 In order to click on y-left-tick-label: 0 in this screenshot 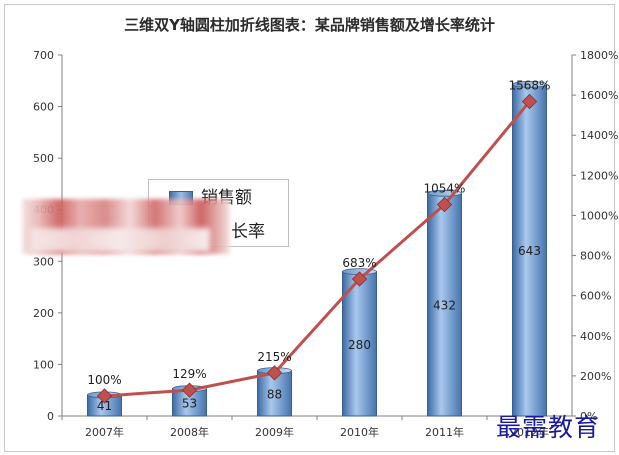, I will do `click(50, 416)`.